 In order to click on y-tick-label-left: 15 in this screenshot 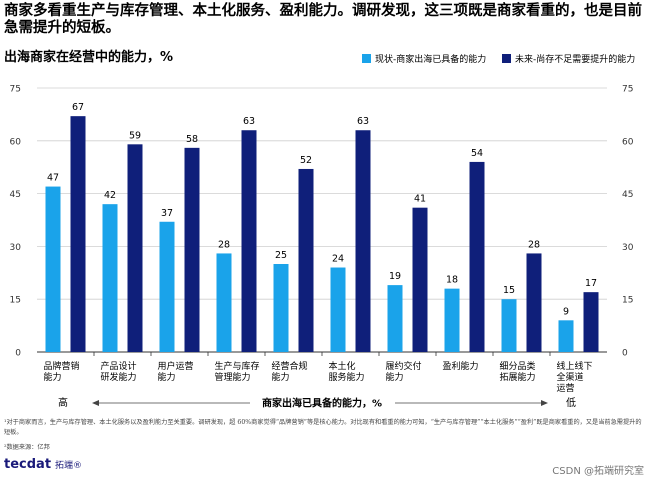, I will do `click(15, 301)`.